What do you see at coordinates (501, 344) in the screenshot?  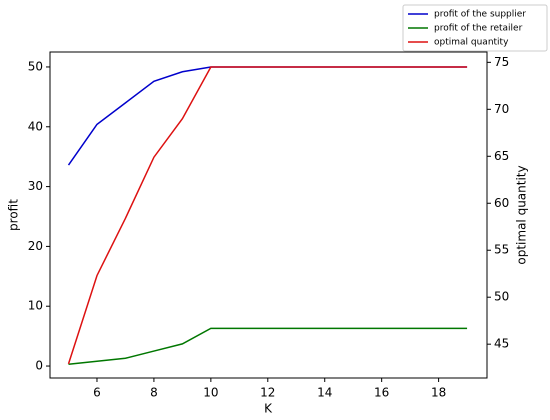 I see `y2-tick-label: 45` at bounding box center [501, 344].